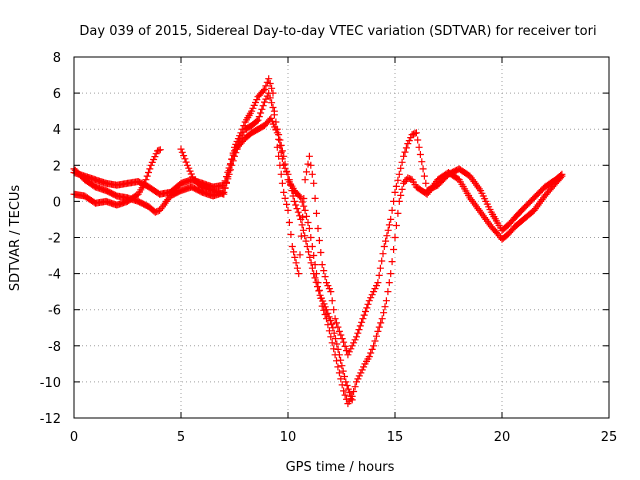 The image size is (640, 480). I want to click on y-tick-label: -8, so click(54, 347).